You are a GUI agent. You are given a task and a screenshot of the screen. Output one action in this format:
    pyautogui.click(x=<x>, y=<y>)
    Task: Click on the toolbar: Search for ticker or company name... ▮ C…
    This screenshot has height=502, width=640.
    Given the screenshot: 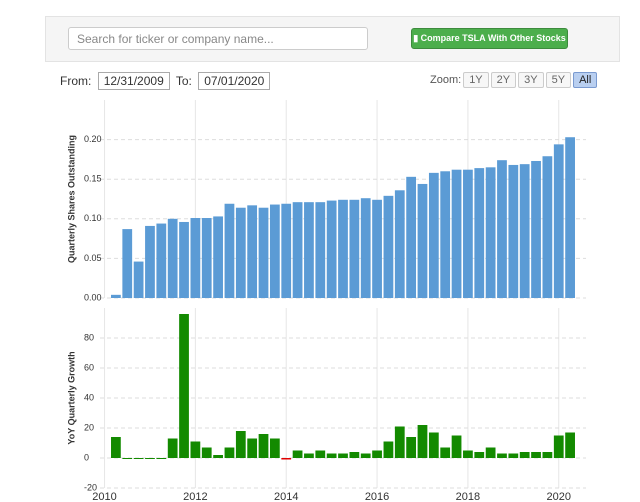 What is the action you would take?
    pyautogui.click(x=332, y=39)
    